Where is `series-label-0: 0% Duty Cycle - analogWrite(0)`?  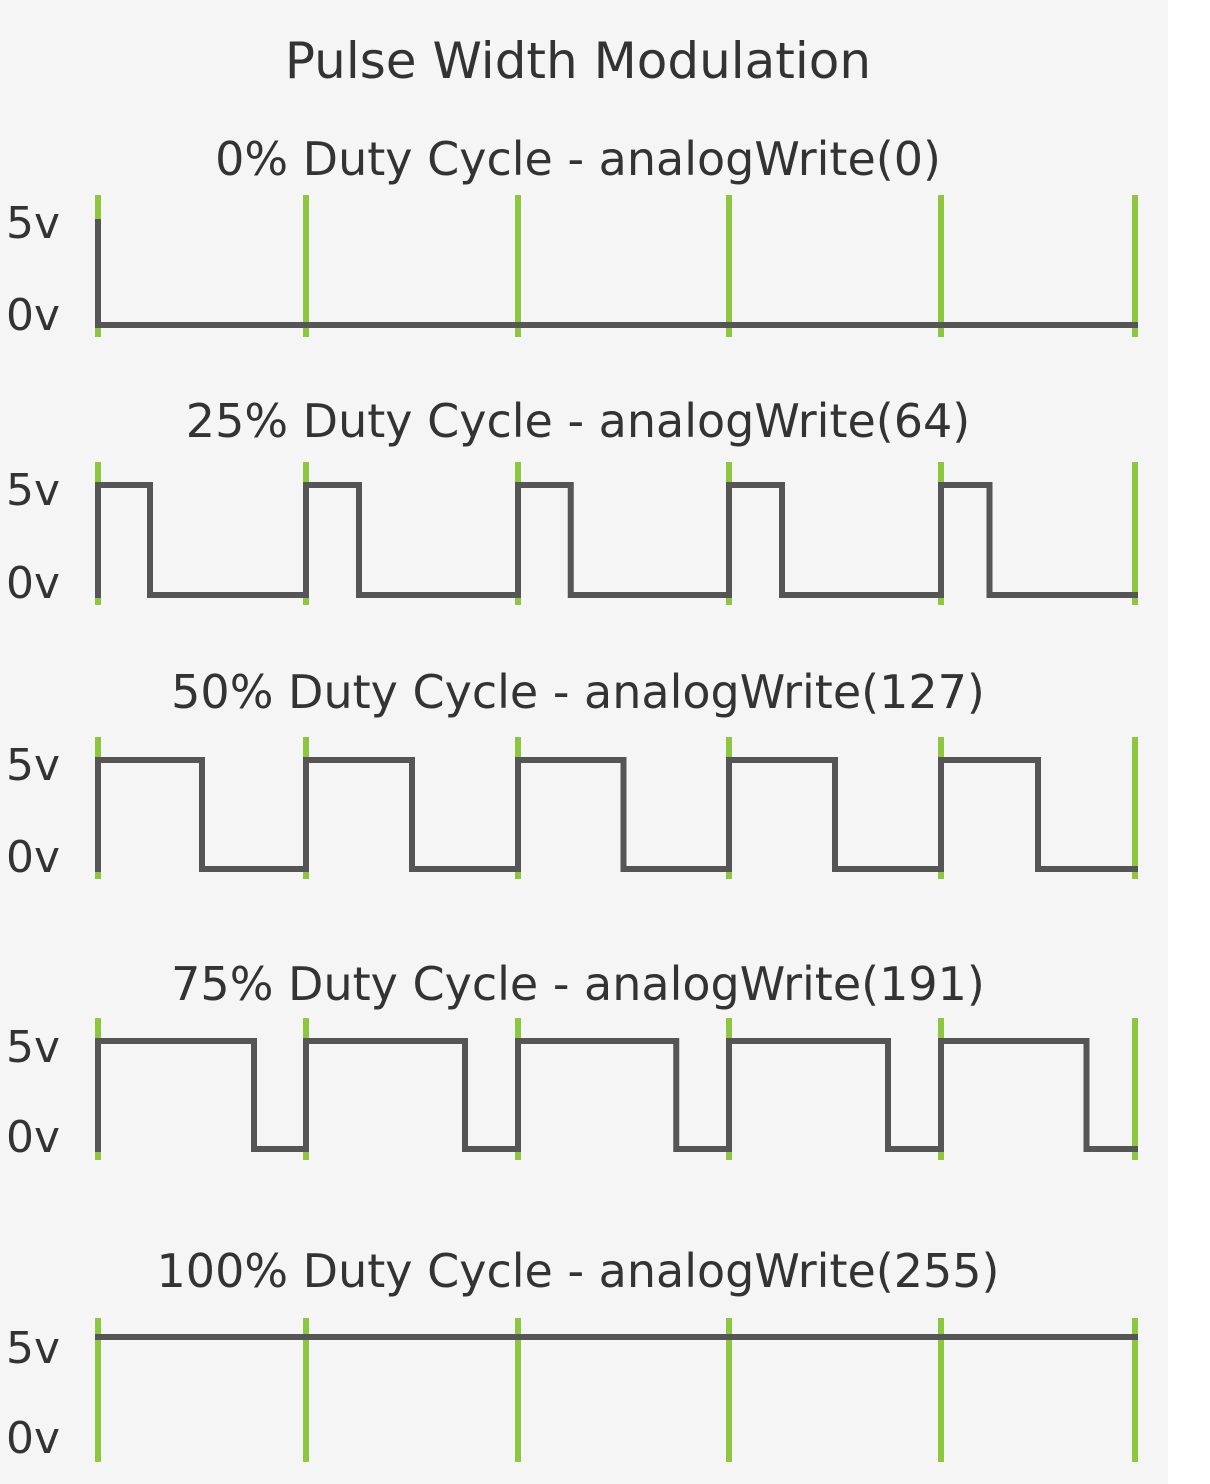
series-label-0: 0% Duty Cycle - analogWrite(0) is located at coordinates (578, 159).